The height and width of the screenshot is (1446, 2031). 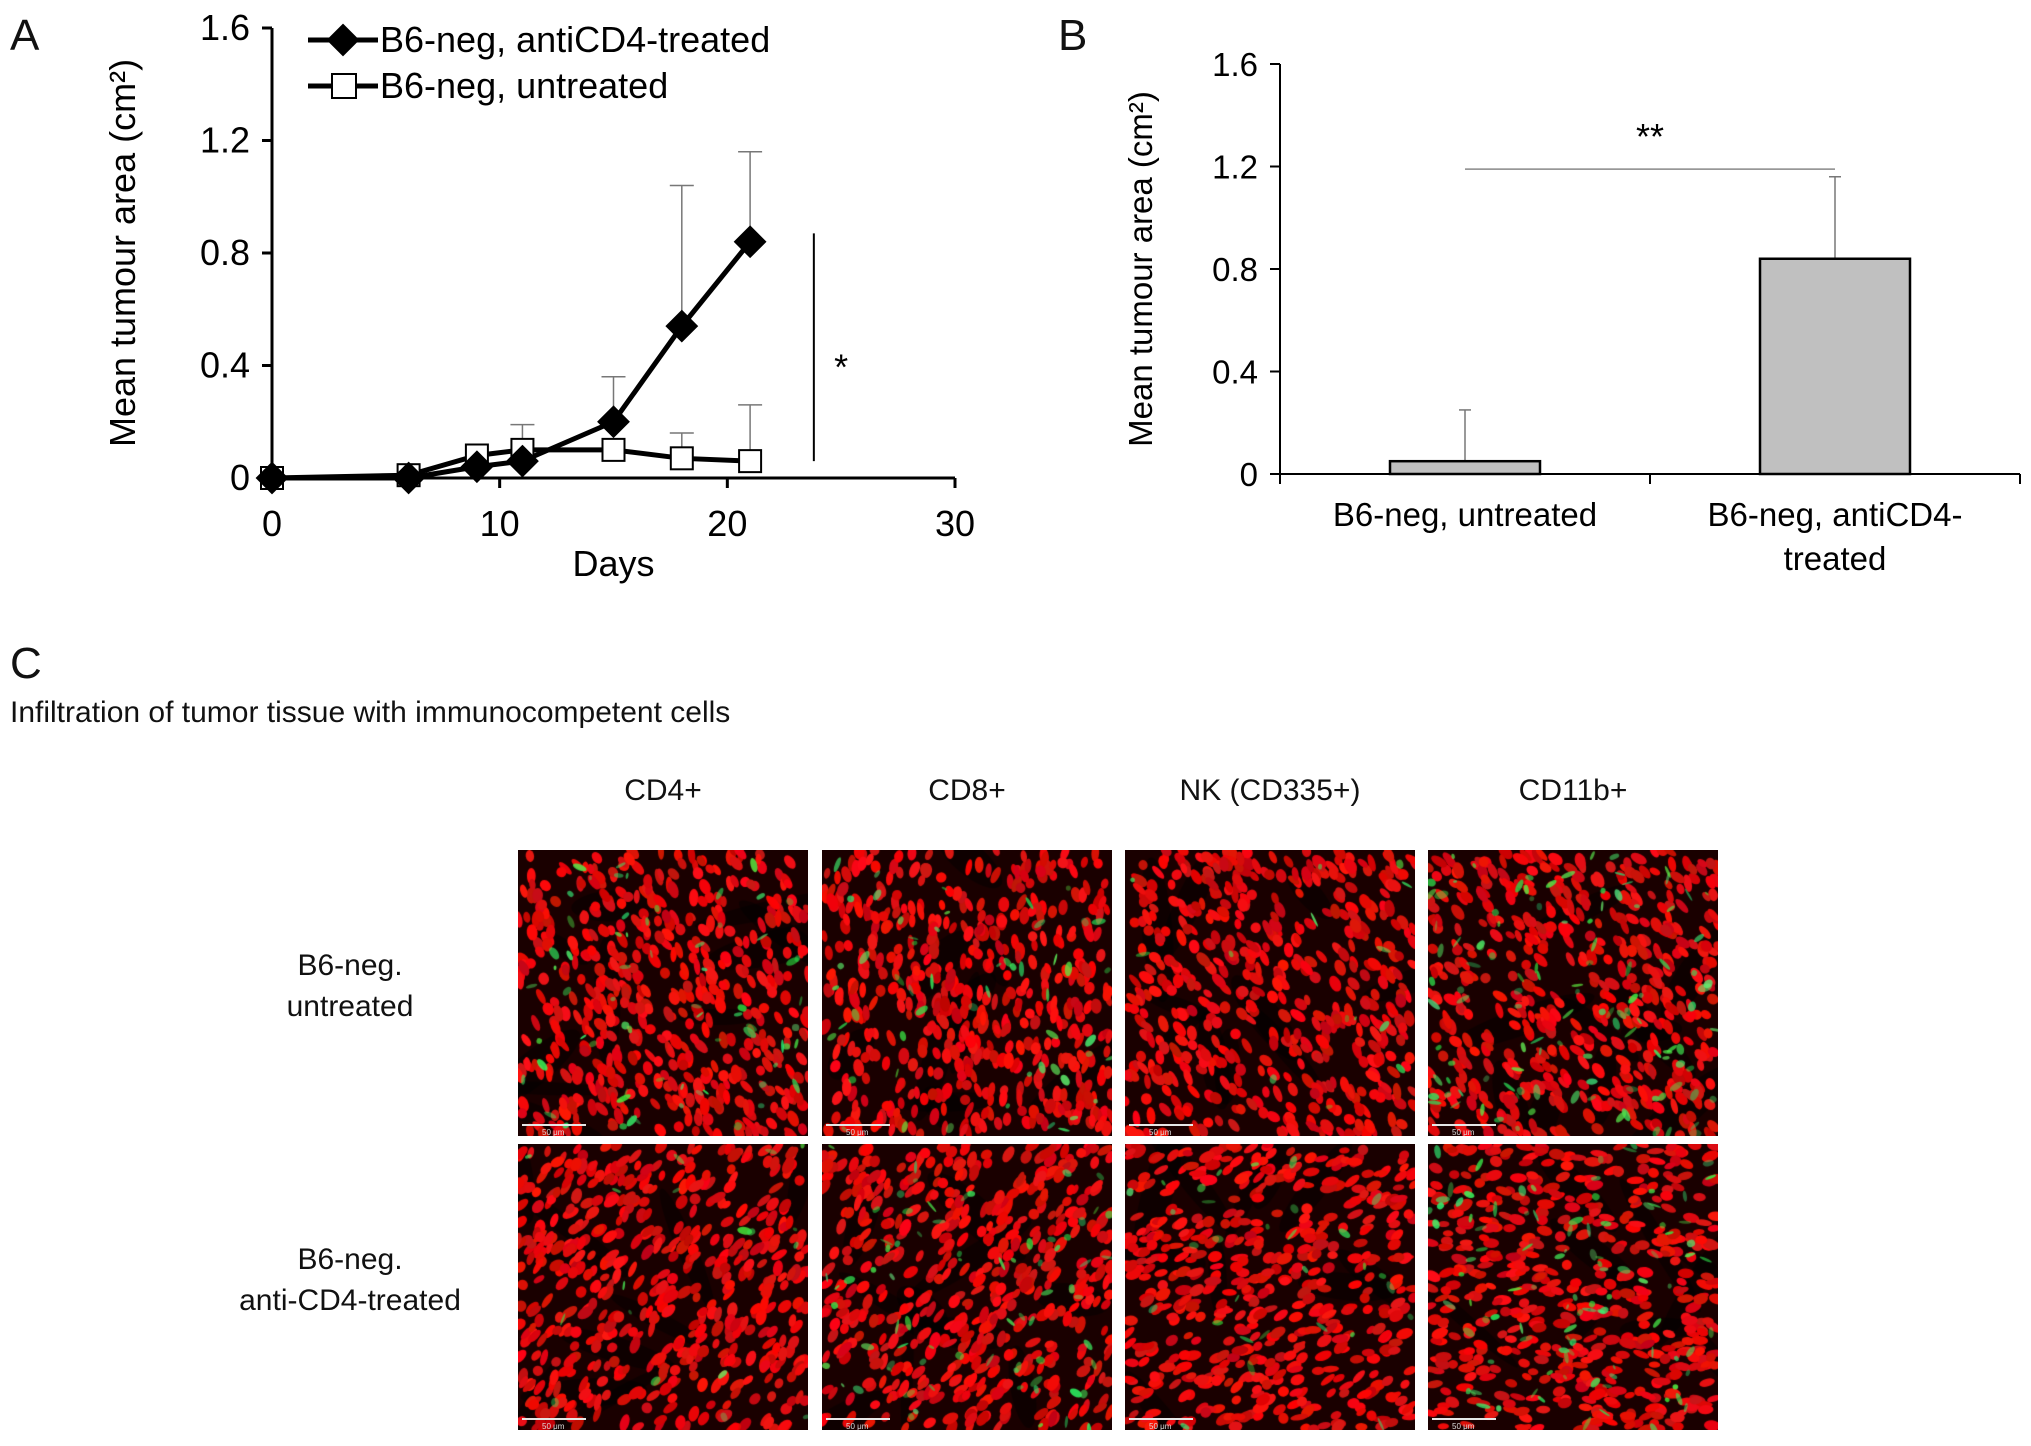 What do you see at coordinates (524, 85) in the screenshot?
I see `legend-label: B6-neg, untreated` at bounding box center [524, 85].